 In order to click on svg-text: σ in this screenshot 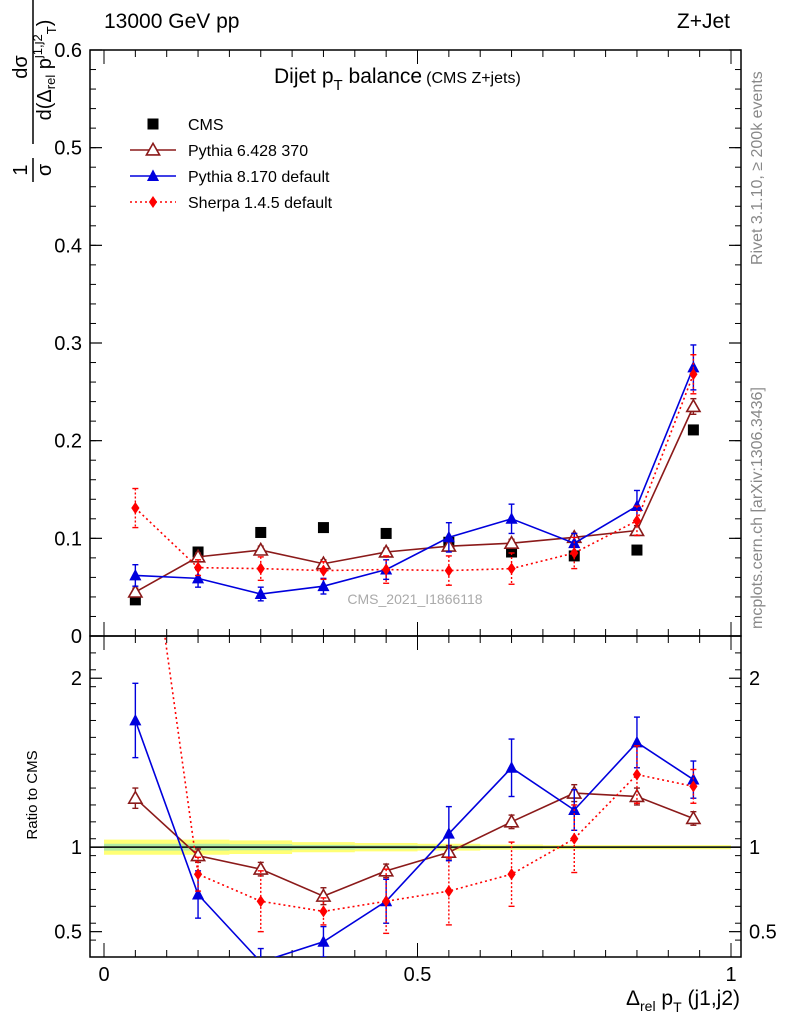, I will do `click(45, 169)`.